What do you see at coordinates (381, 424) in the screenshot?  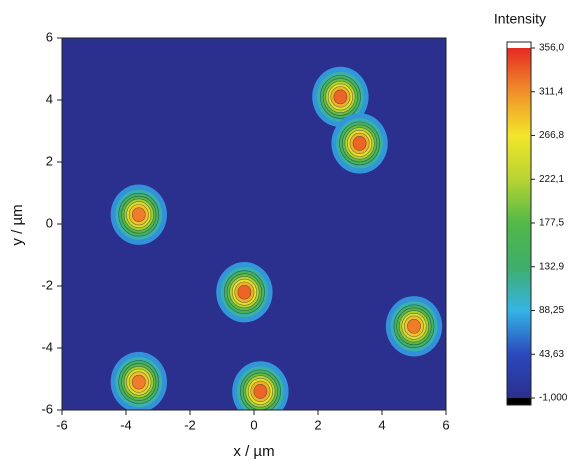 I see `x-tick-label: 4` at bounding box center [381, 424].